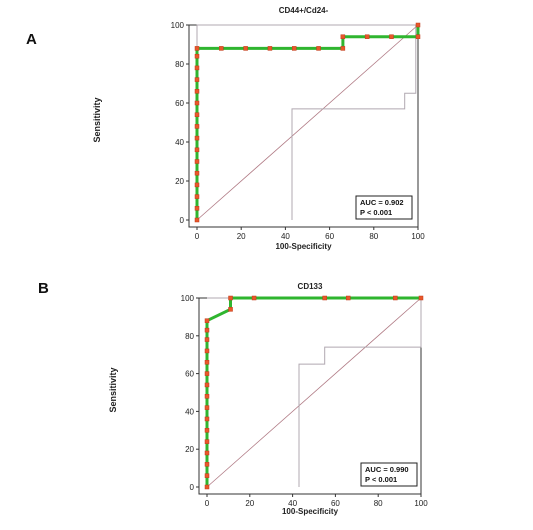  What do you see at coordinates (304, 10) in the screenshot?
I see `chart-title: CD44+/Cd24-` at bounding box center [304, 10].